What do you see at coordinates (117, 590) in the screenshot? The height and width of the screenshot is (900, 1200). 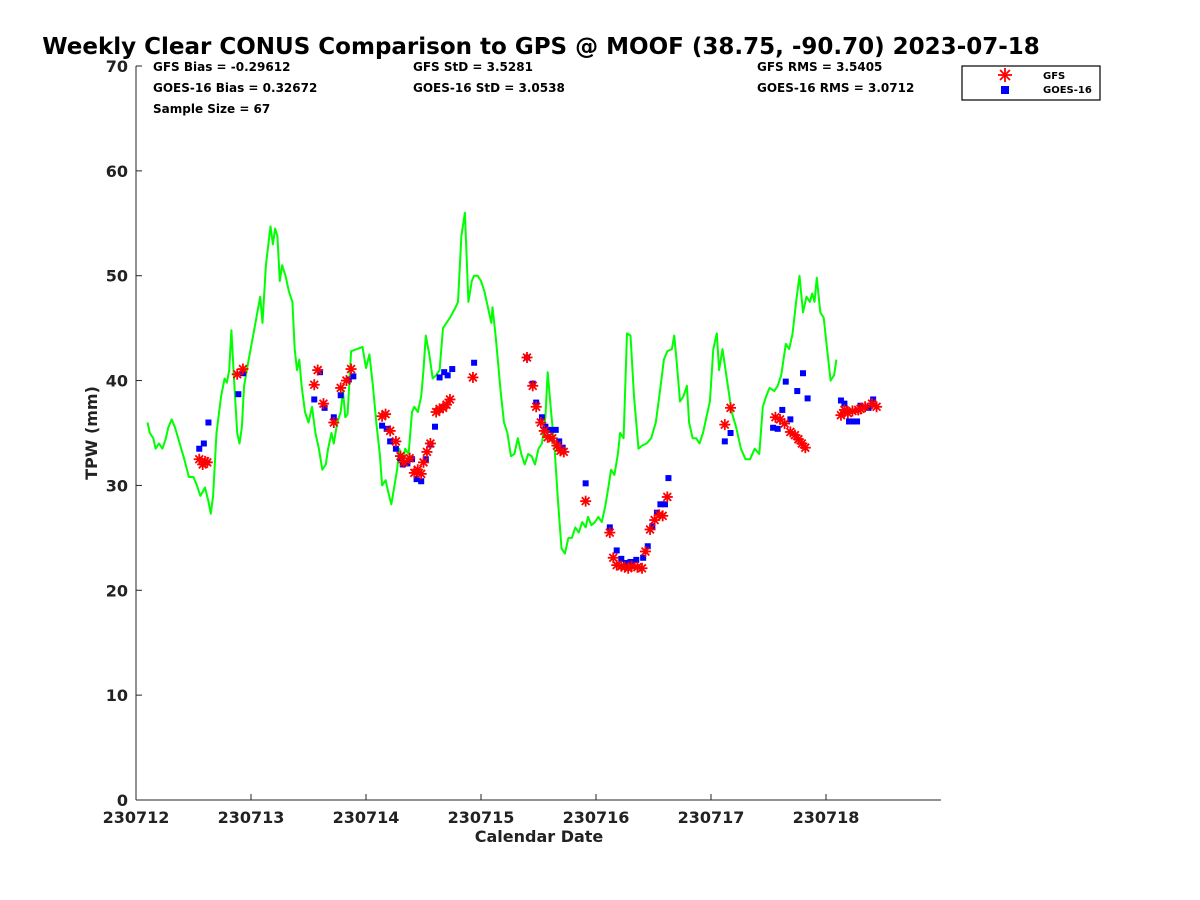 I see `y-tick-label: 20` at bounding box center [117, 590].